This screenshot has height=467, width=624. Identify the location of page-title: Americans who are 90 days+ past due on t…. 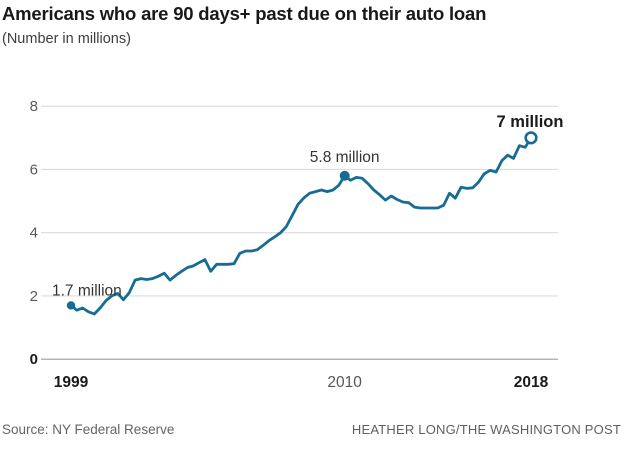
(244, 13).